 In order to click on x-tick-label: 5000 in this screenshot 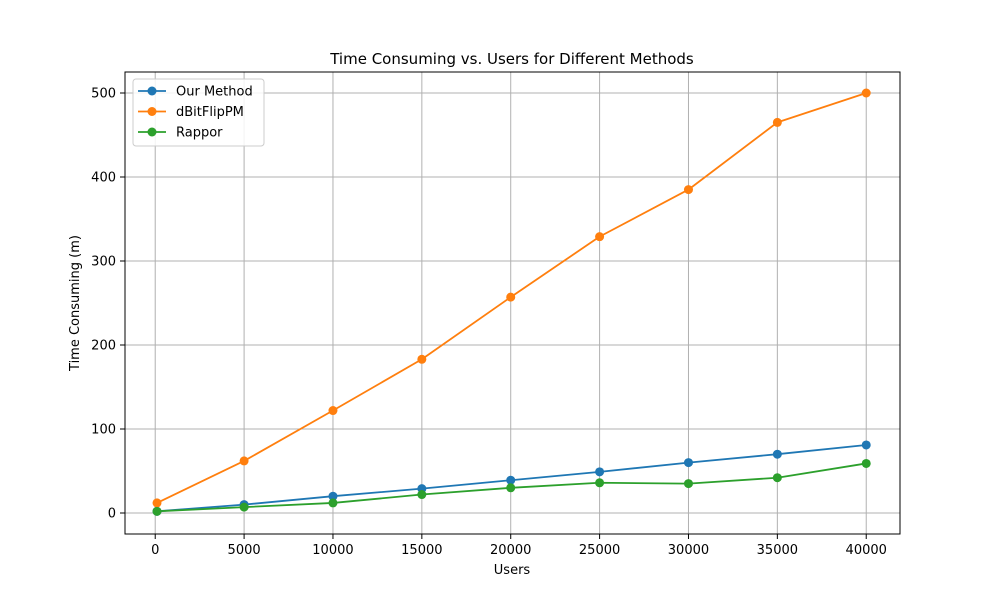, I will do `click(244, 550)`.